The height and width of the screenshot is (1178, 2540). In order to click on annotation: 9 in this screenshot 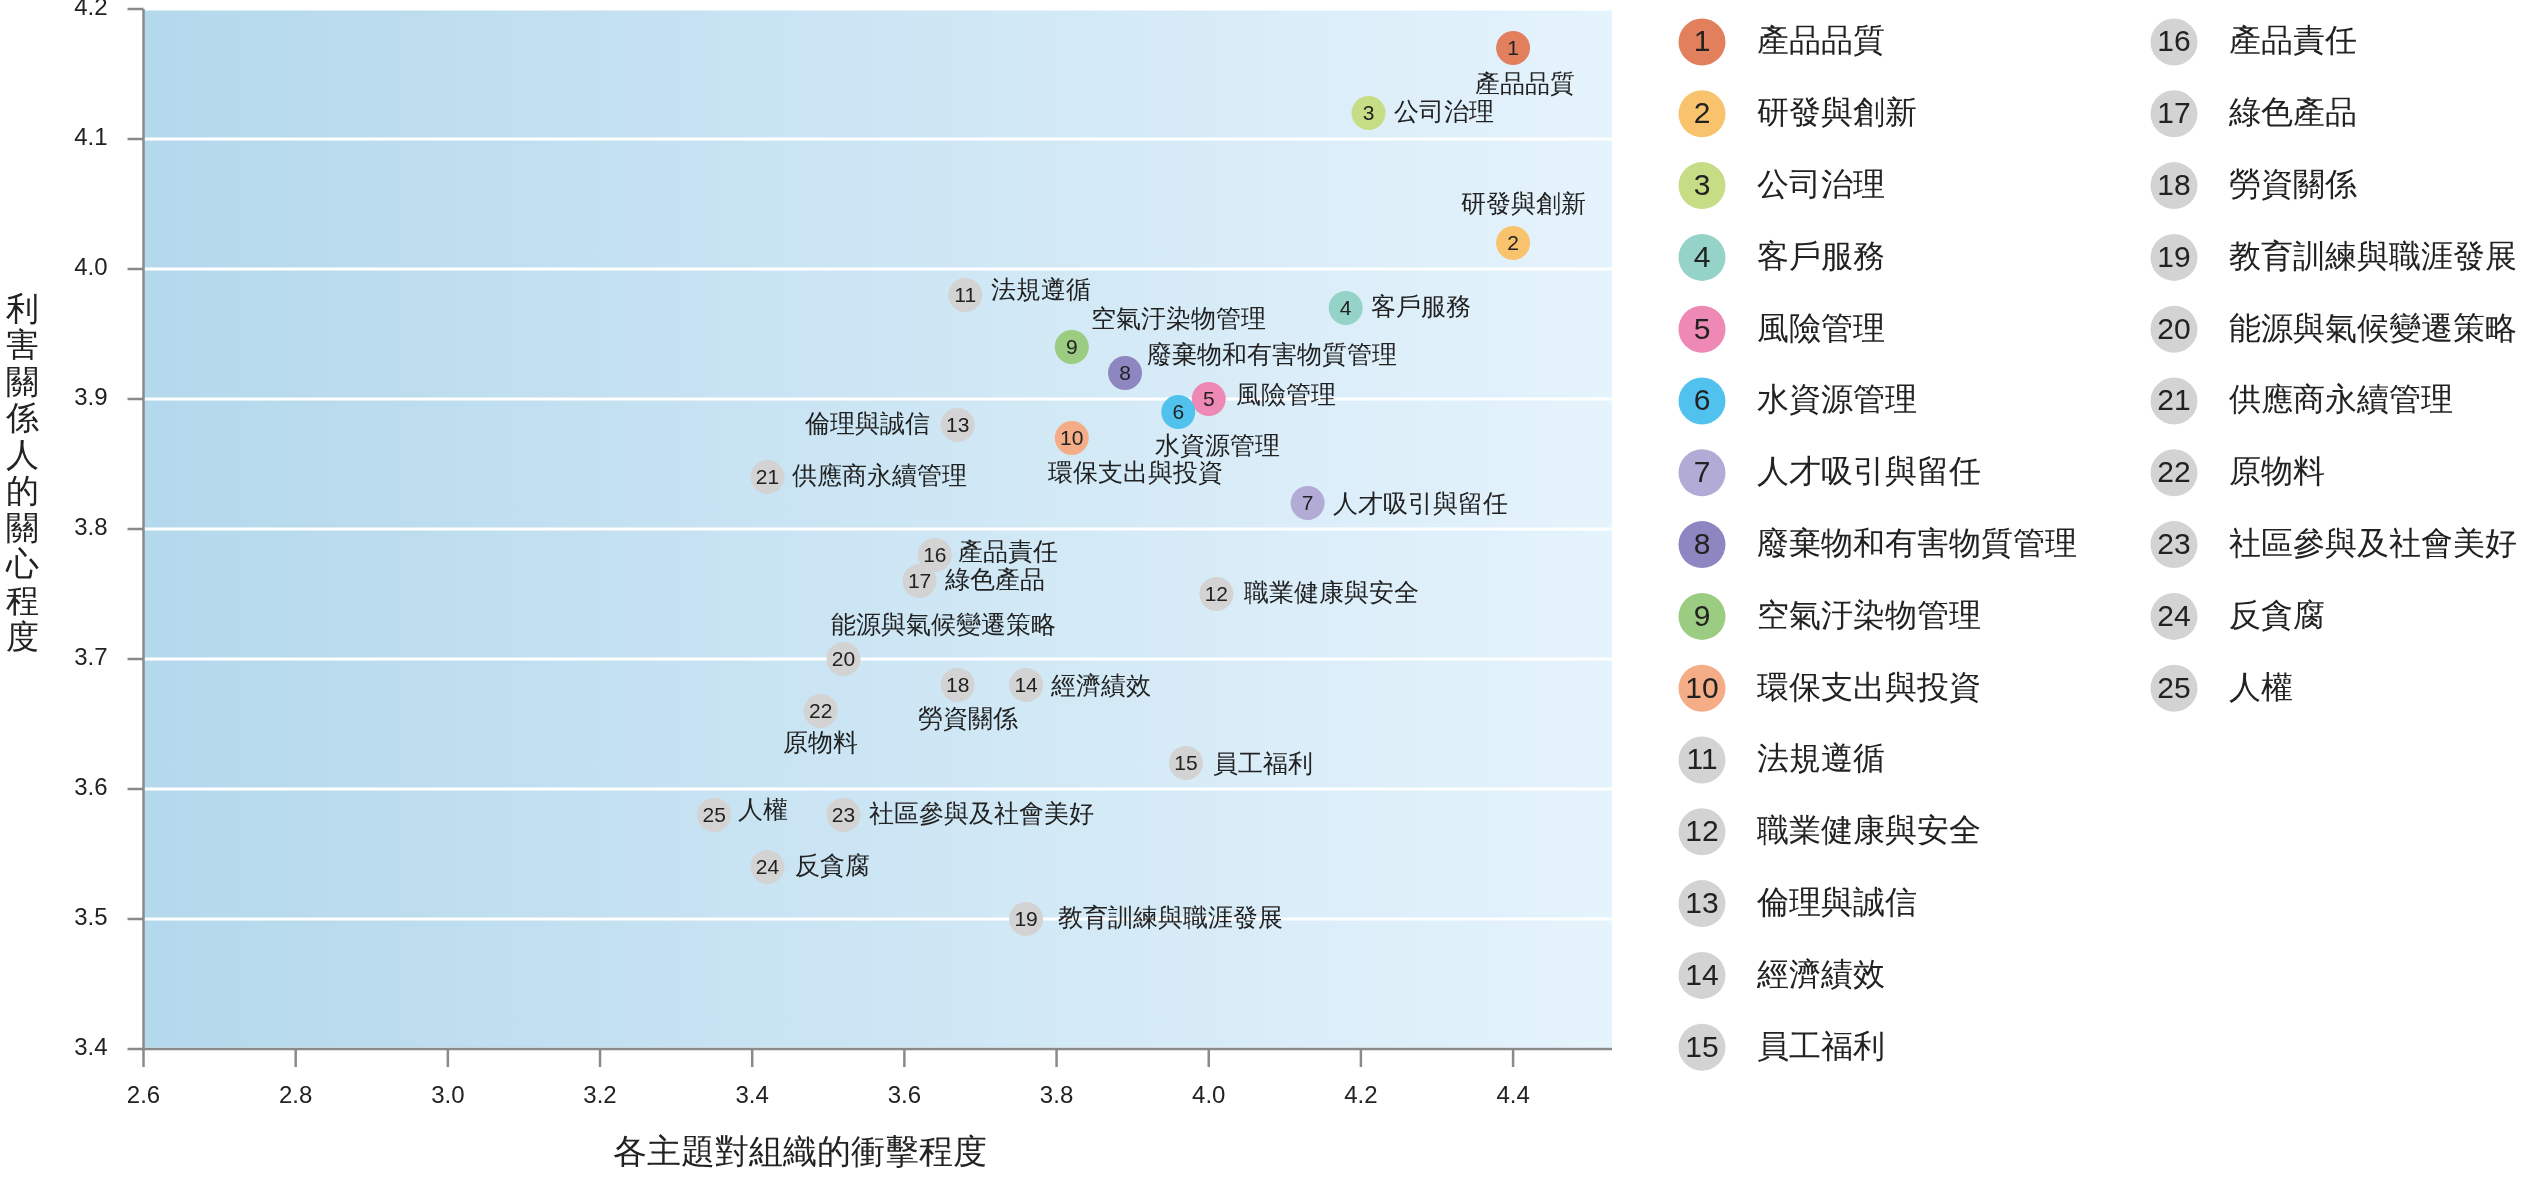, I will do `click(1071, 346)`.